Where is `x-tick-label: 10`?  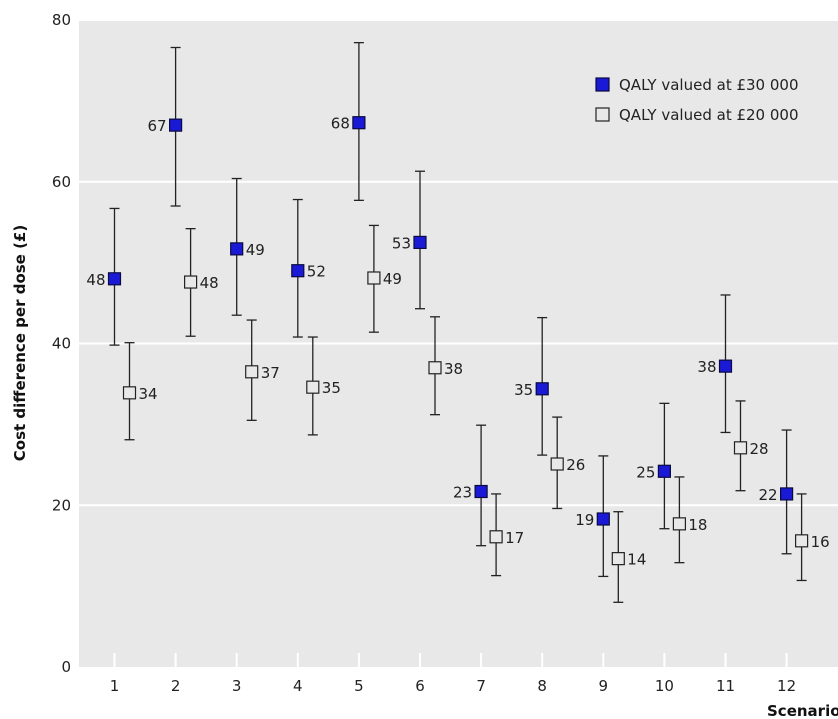
x-tick-label: 10 is located at coordinates (664, 686).